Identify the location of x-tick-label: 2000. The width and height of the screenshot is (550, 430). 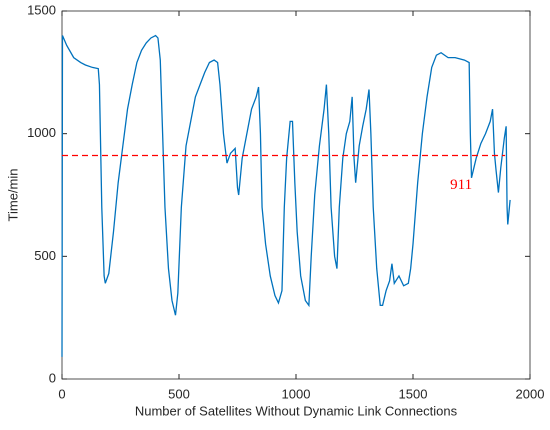
(530, 393).